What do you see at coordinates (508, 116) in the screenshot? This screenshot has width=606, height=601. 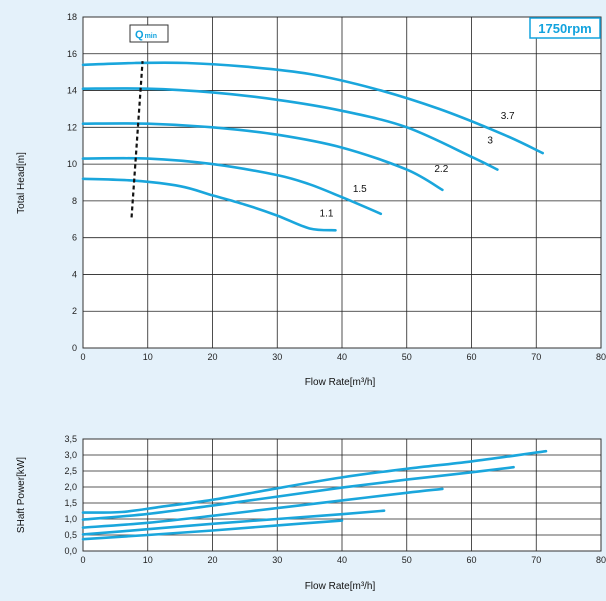 I see `curve-label-3.7: 3.7` at bounding box center [508, 116].